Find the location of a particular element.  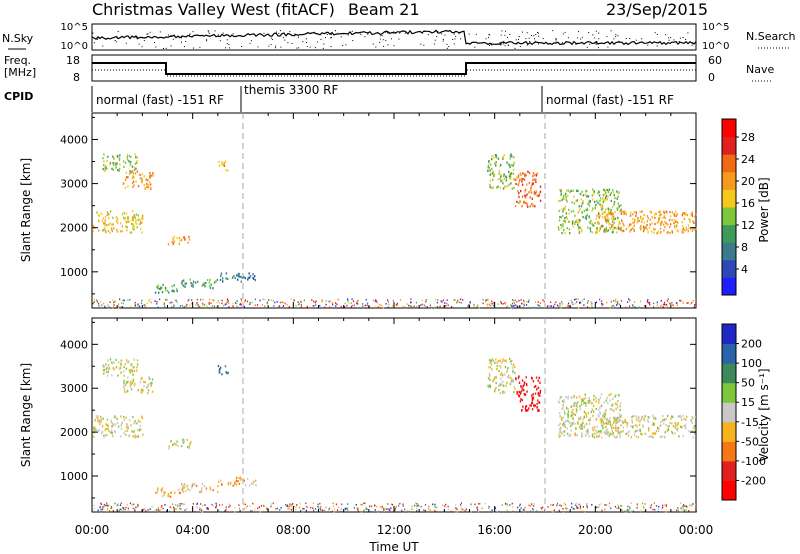

velocity-ytick-label: 3000 is located at coordinates (74, 388).